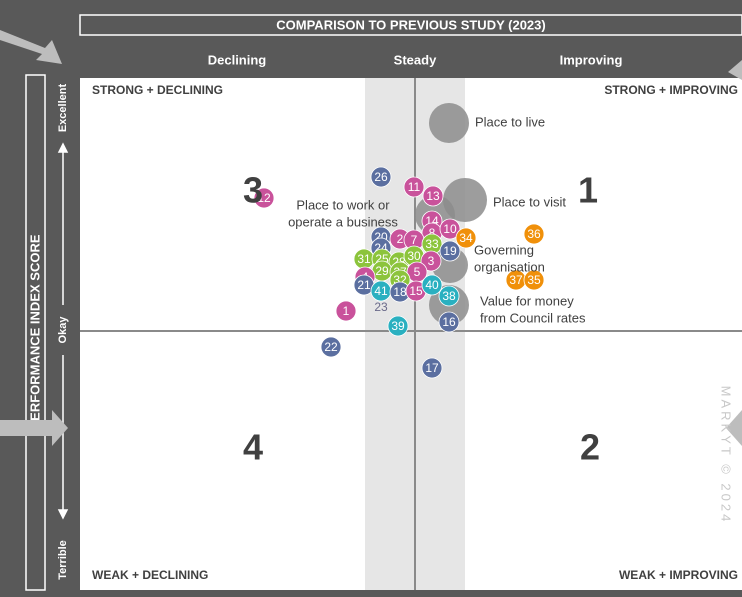 This screenshot has width=742, height=597. What do you see at coordinates (343, 204) in the screenshot?
I see `area-label: Place to work or` at bounding box center [343, 204].